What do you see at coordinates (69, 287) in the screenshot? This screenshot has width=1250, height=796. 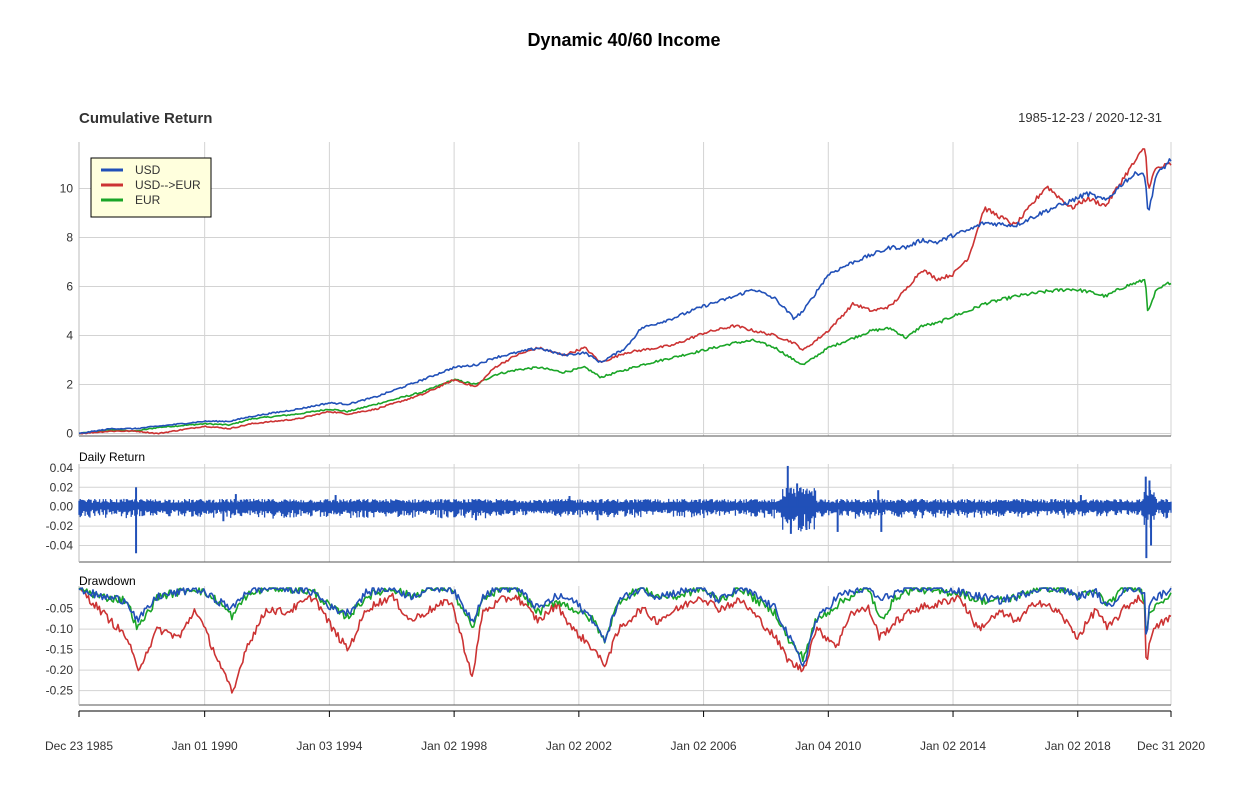 I see `y-tick-label: 6` at bounding box center [69, 287].